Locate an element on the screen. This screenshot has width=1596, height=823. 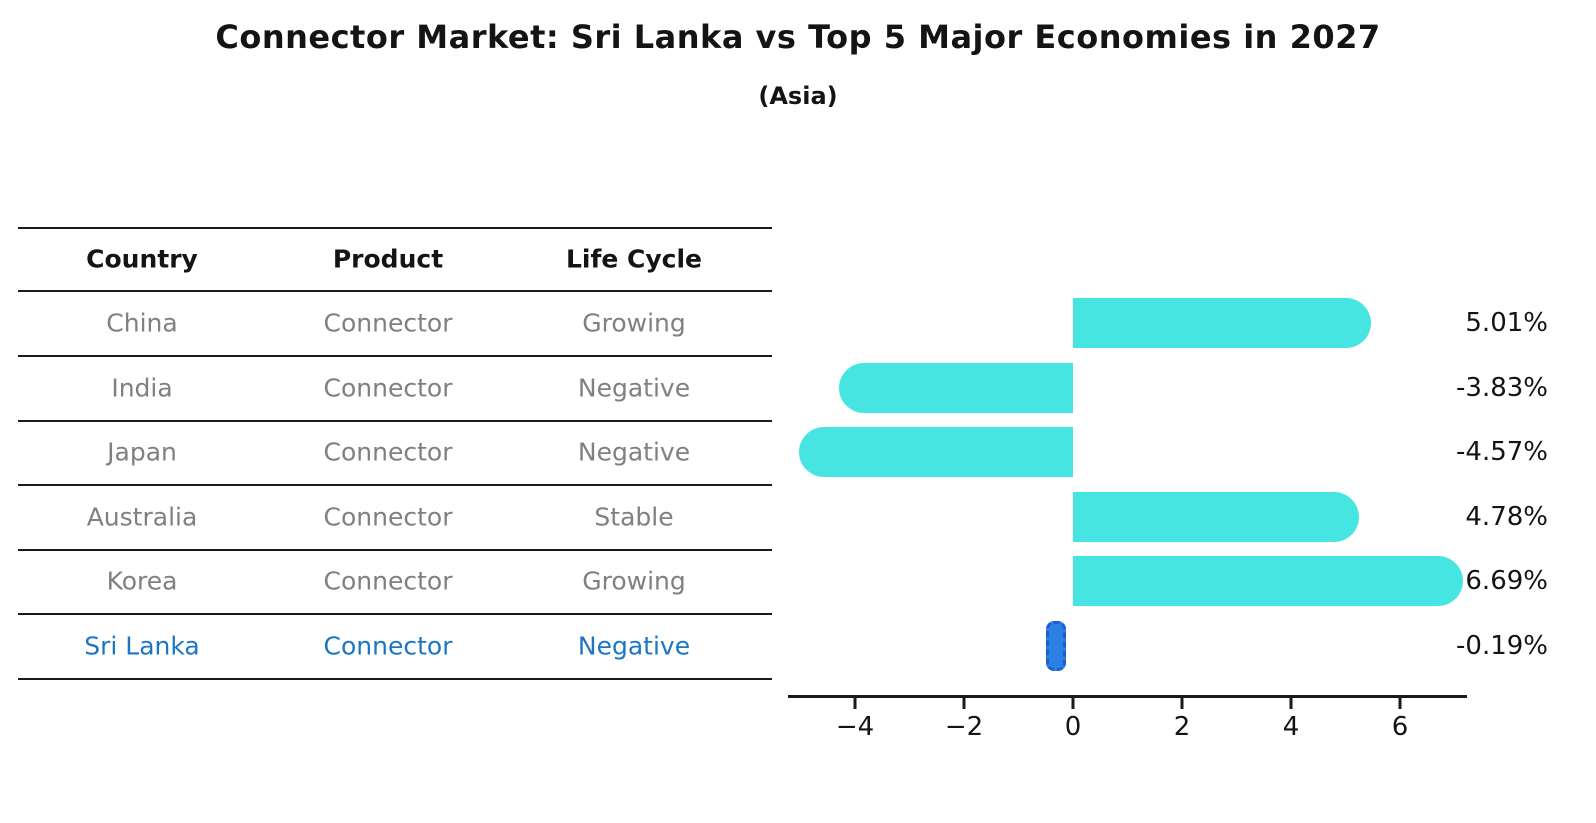
x-axis-tick-label-6: 6 is located at coordinates (1400, 727).